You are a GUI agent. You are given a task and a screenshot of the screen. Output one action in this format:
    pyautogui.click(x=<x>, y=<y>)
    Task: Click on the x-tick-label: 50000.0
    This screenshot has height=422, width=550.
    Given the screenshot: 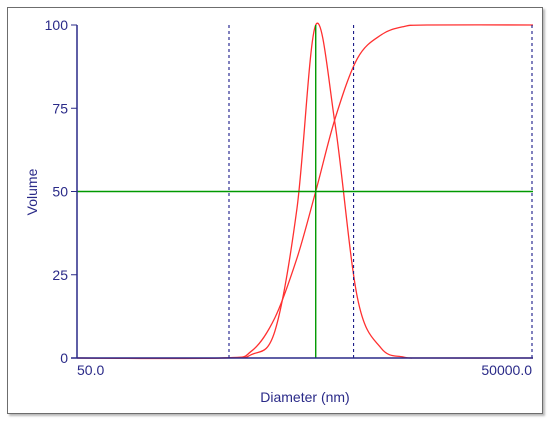 What is the action you would take?
    pyautogui.click(x=506, y=370)
    